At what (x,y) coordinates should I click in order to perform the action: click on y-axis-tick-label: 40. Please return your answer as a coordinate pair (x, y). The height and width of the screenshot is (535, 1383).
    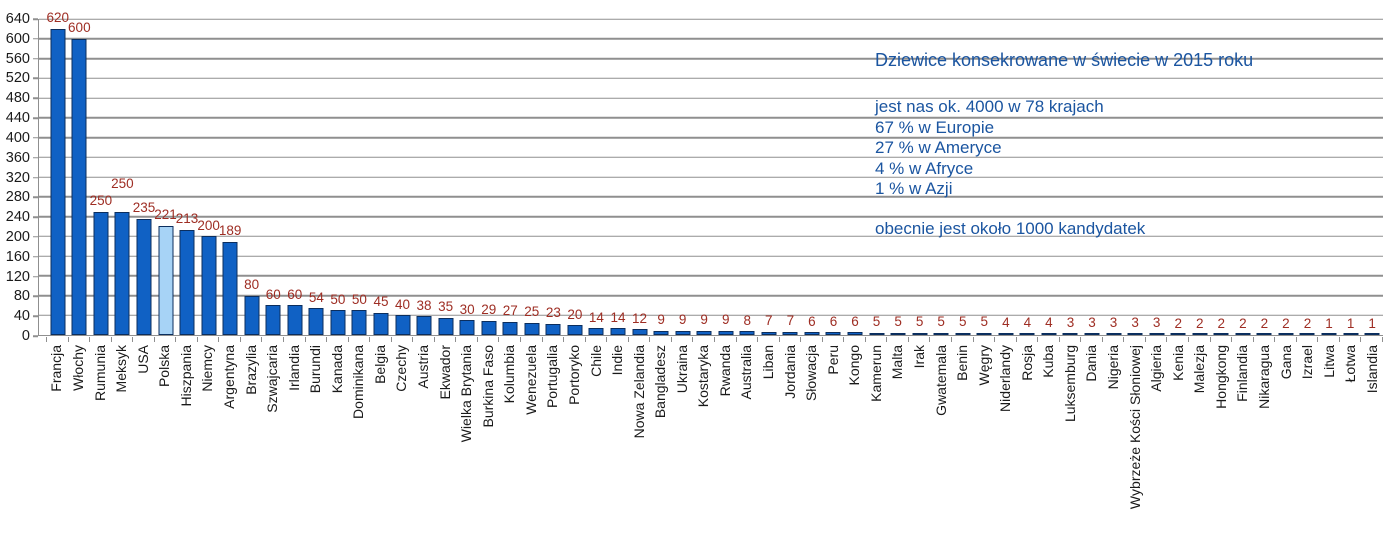
    Looking at the image, I should click on (21, 315).